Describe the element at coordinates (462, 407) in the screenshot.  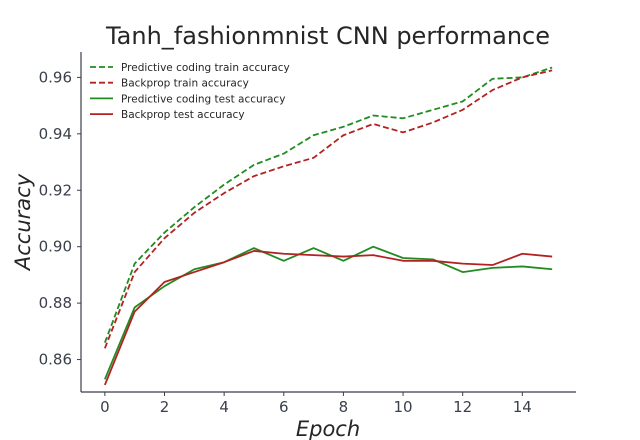
I see `x-tick-label: 12` at that location.